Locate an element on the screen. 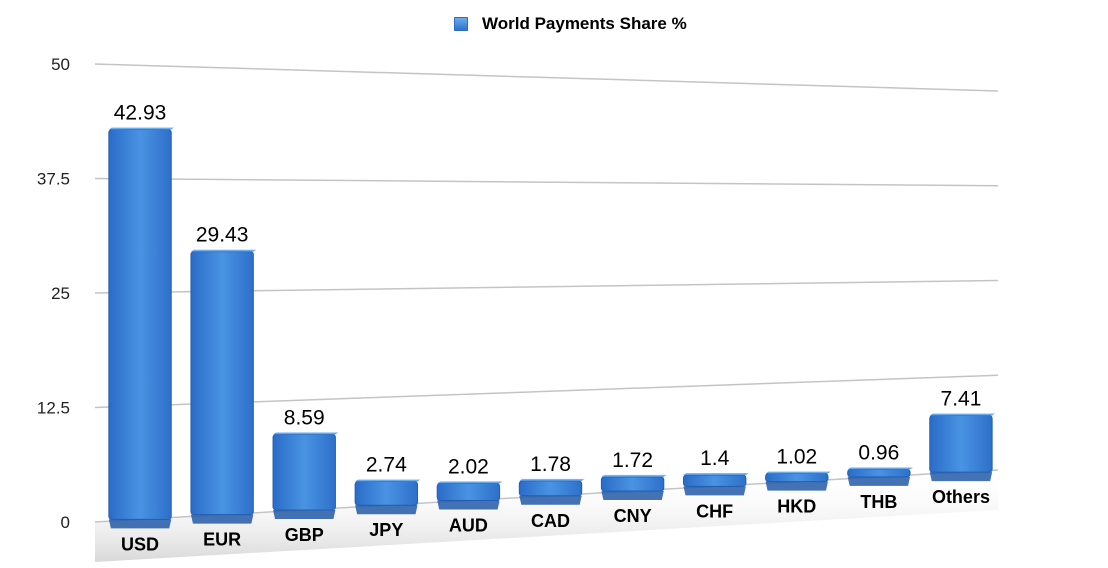 The image size is (1108, 568). value-label: 1.78 is located at coordinates (550, 464).